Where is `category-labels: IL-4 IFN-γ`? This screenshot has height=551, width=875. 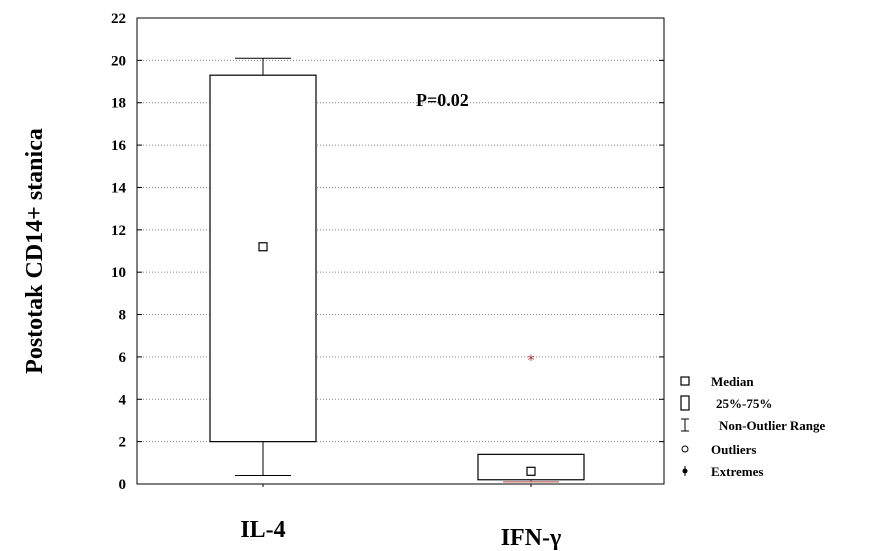
category-labels: IL-4 IFN-γ is located at coordinates (400, 534).